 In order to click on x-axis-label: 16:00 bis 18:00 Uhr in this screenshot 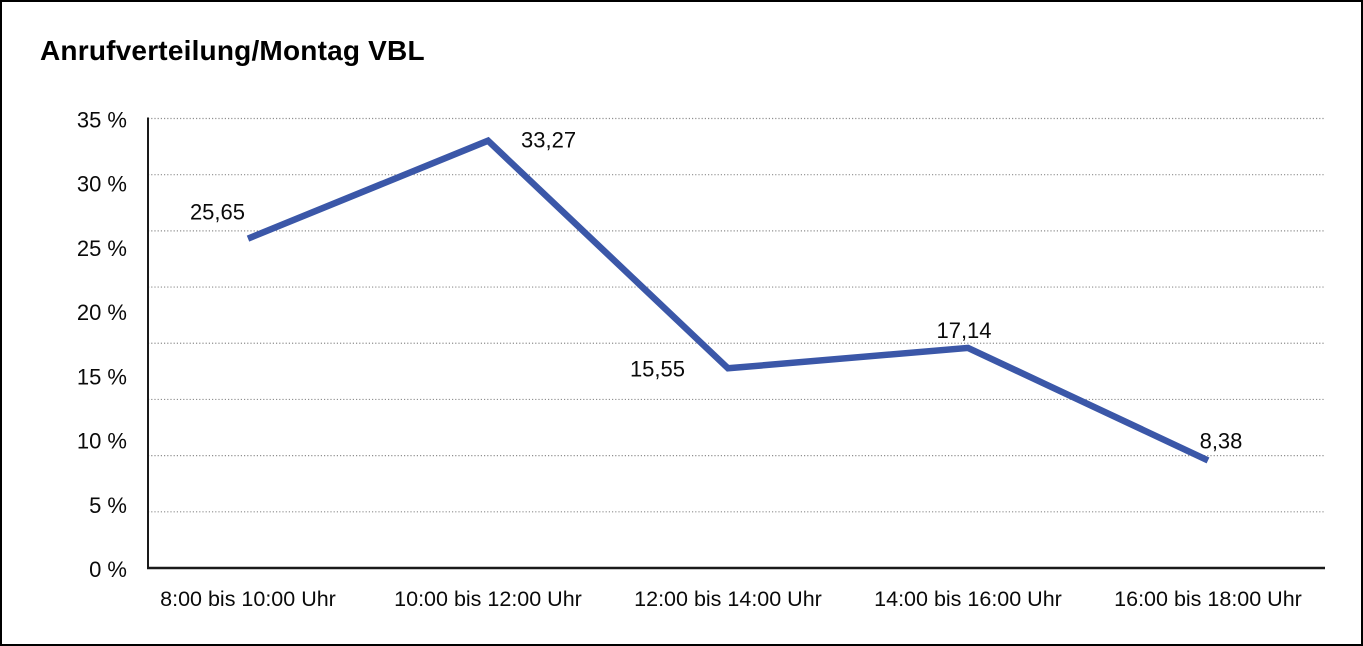, I will do `click(1208, 599)`.